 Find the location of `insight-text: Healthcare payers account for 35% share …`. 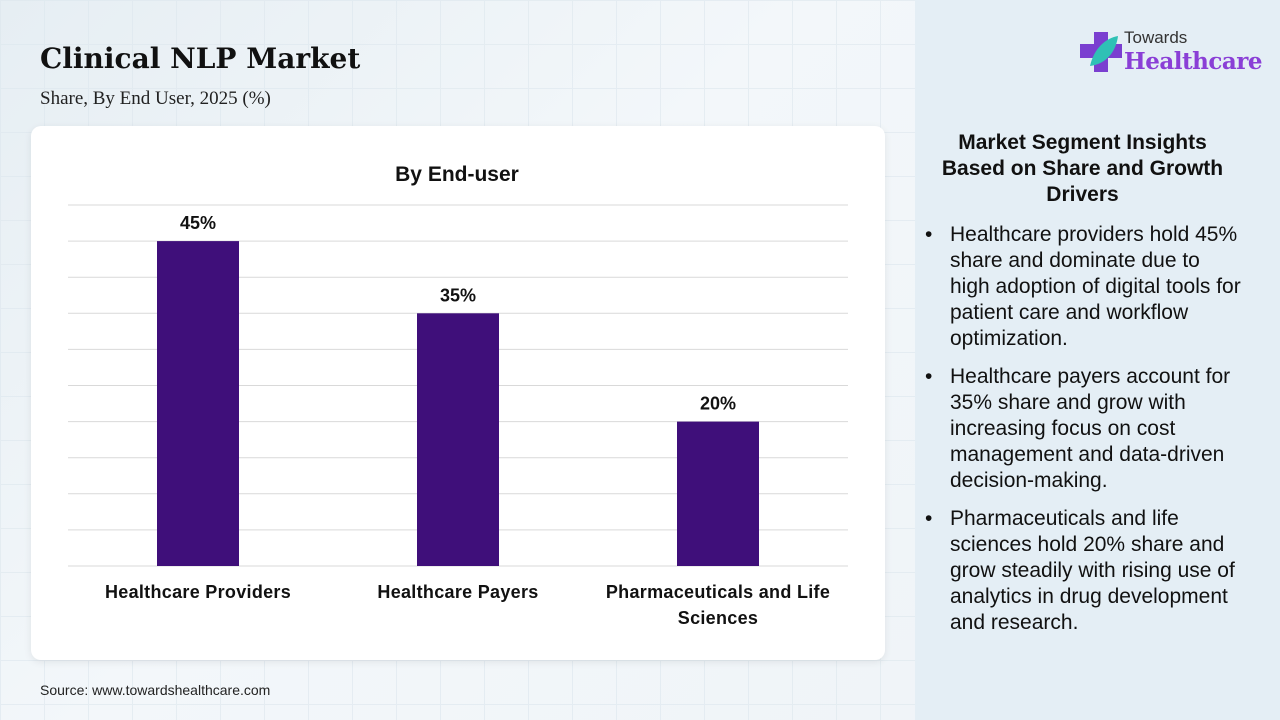

insight-text: Healthcare payers account for 35% share … is located at coordinates (1090, 428).